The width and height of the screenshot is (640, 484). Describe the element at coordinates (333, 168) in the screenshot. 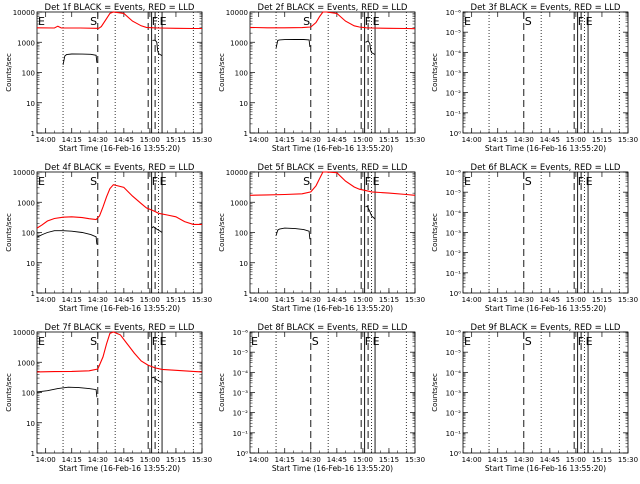

I see `chart-title: Det 5f BLACK = Events, RED = LLD` at that location.